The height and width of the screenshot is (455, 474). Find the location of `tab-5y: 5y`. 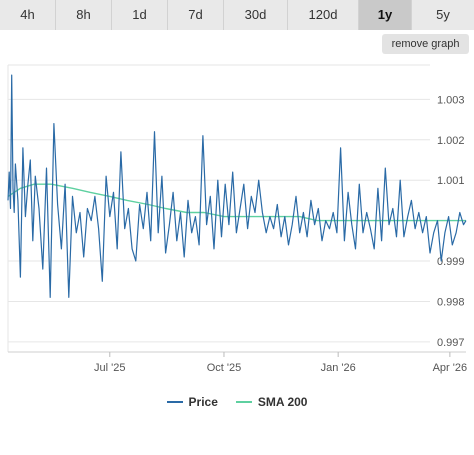

tab-5y: 5y is located at coordinates (443, 15).